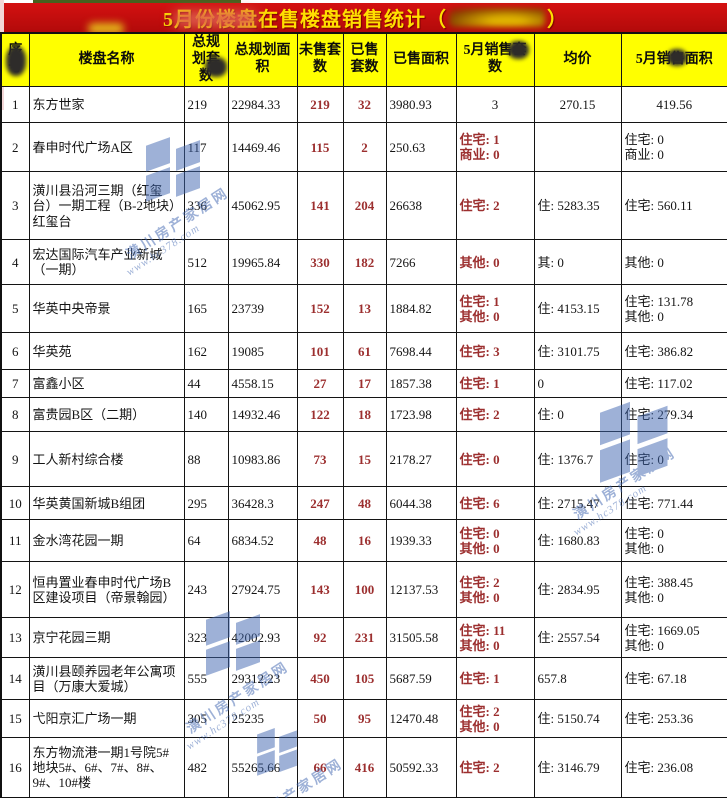  Describe the element at coordinates (673, 60) in the screenshot. I see `column-header: 5月销售面积` at that location.